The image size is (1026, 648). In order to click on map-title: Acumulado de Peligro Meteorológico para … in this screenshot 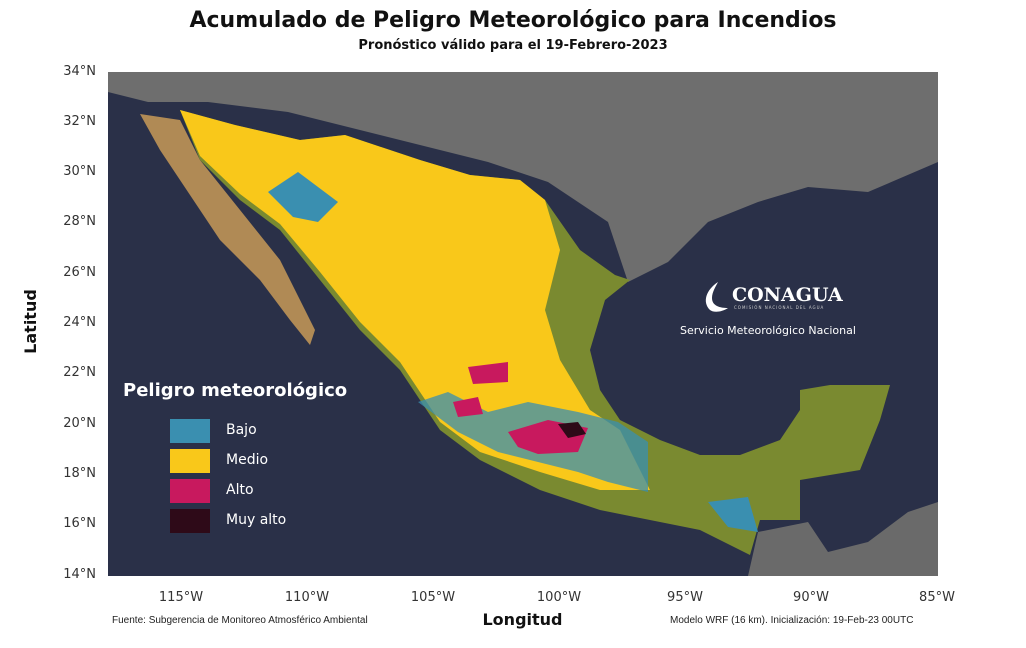, I will do `click(513, 20)`.